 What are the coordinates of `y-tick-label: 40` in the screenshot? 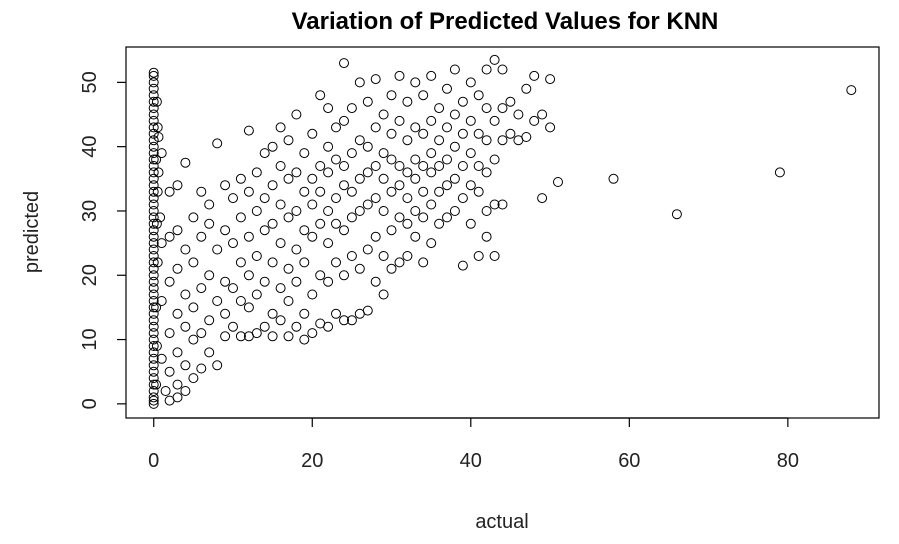 It's located at (90, 147).